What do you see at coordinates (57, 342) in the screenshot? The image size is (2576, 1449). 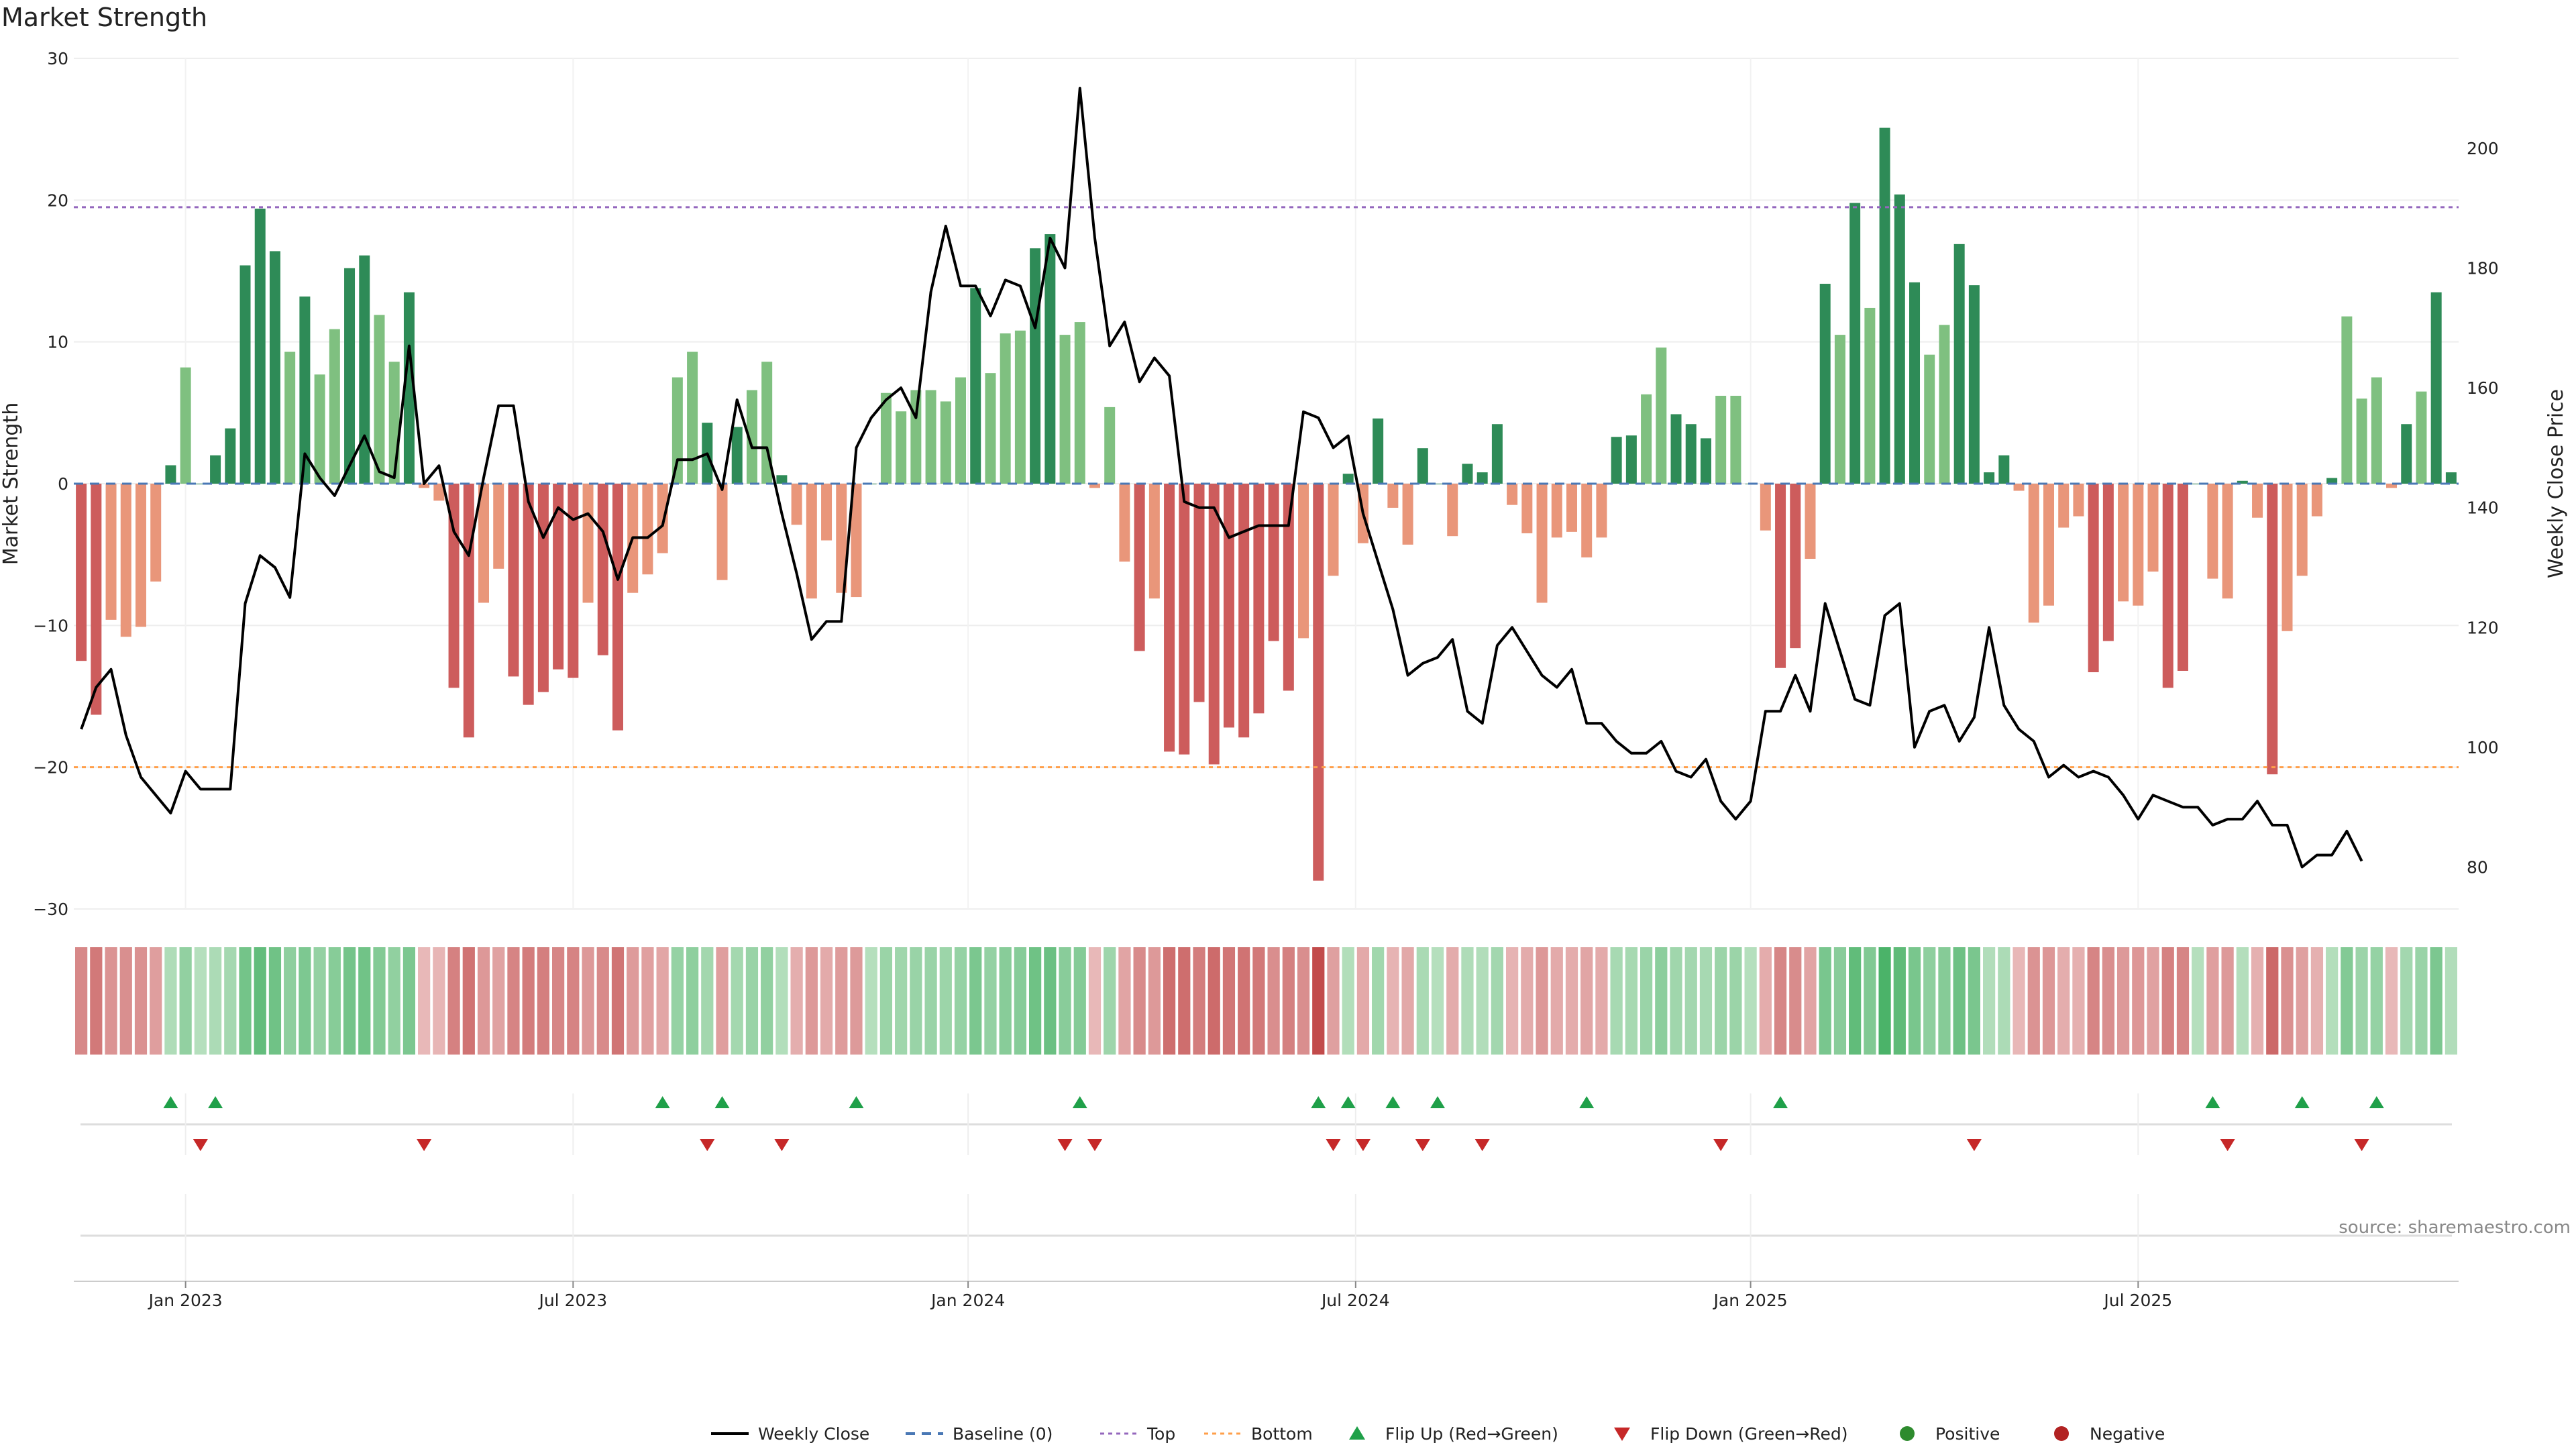 I see `left-axis-tick-label: 10` at bounding box center [57, 342].